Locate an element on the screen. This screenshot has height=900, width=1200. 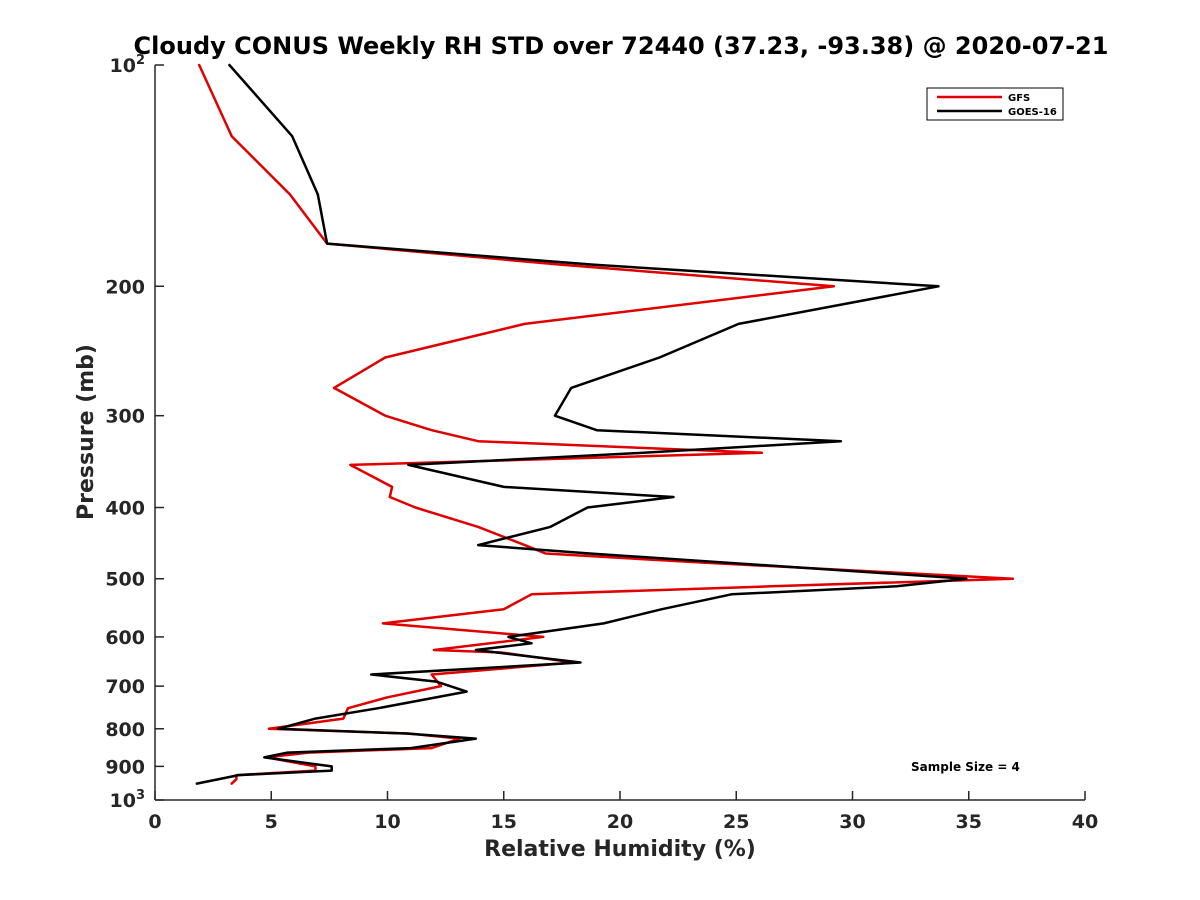
legend-box is located at coordinates (995, 104).